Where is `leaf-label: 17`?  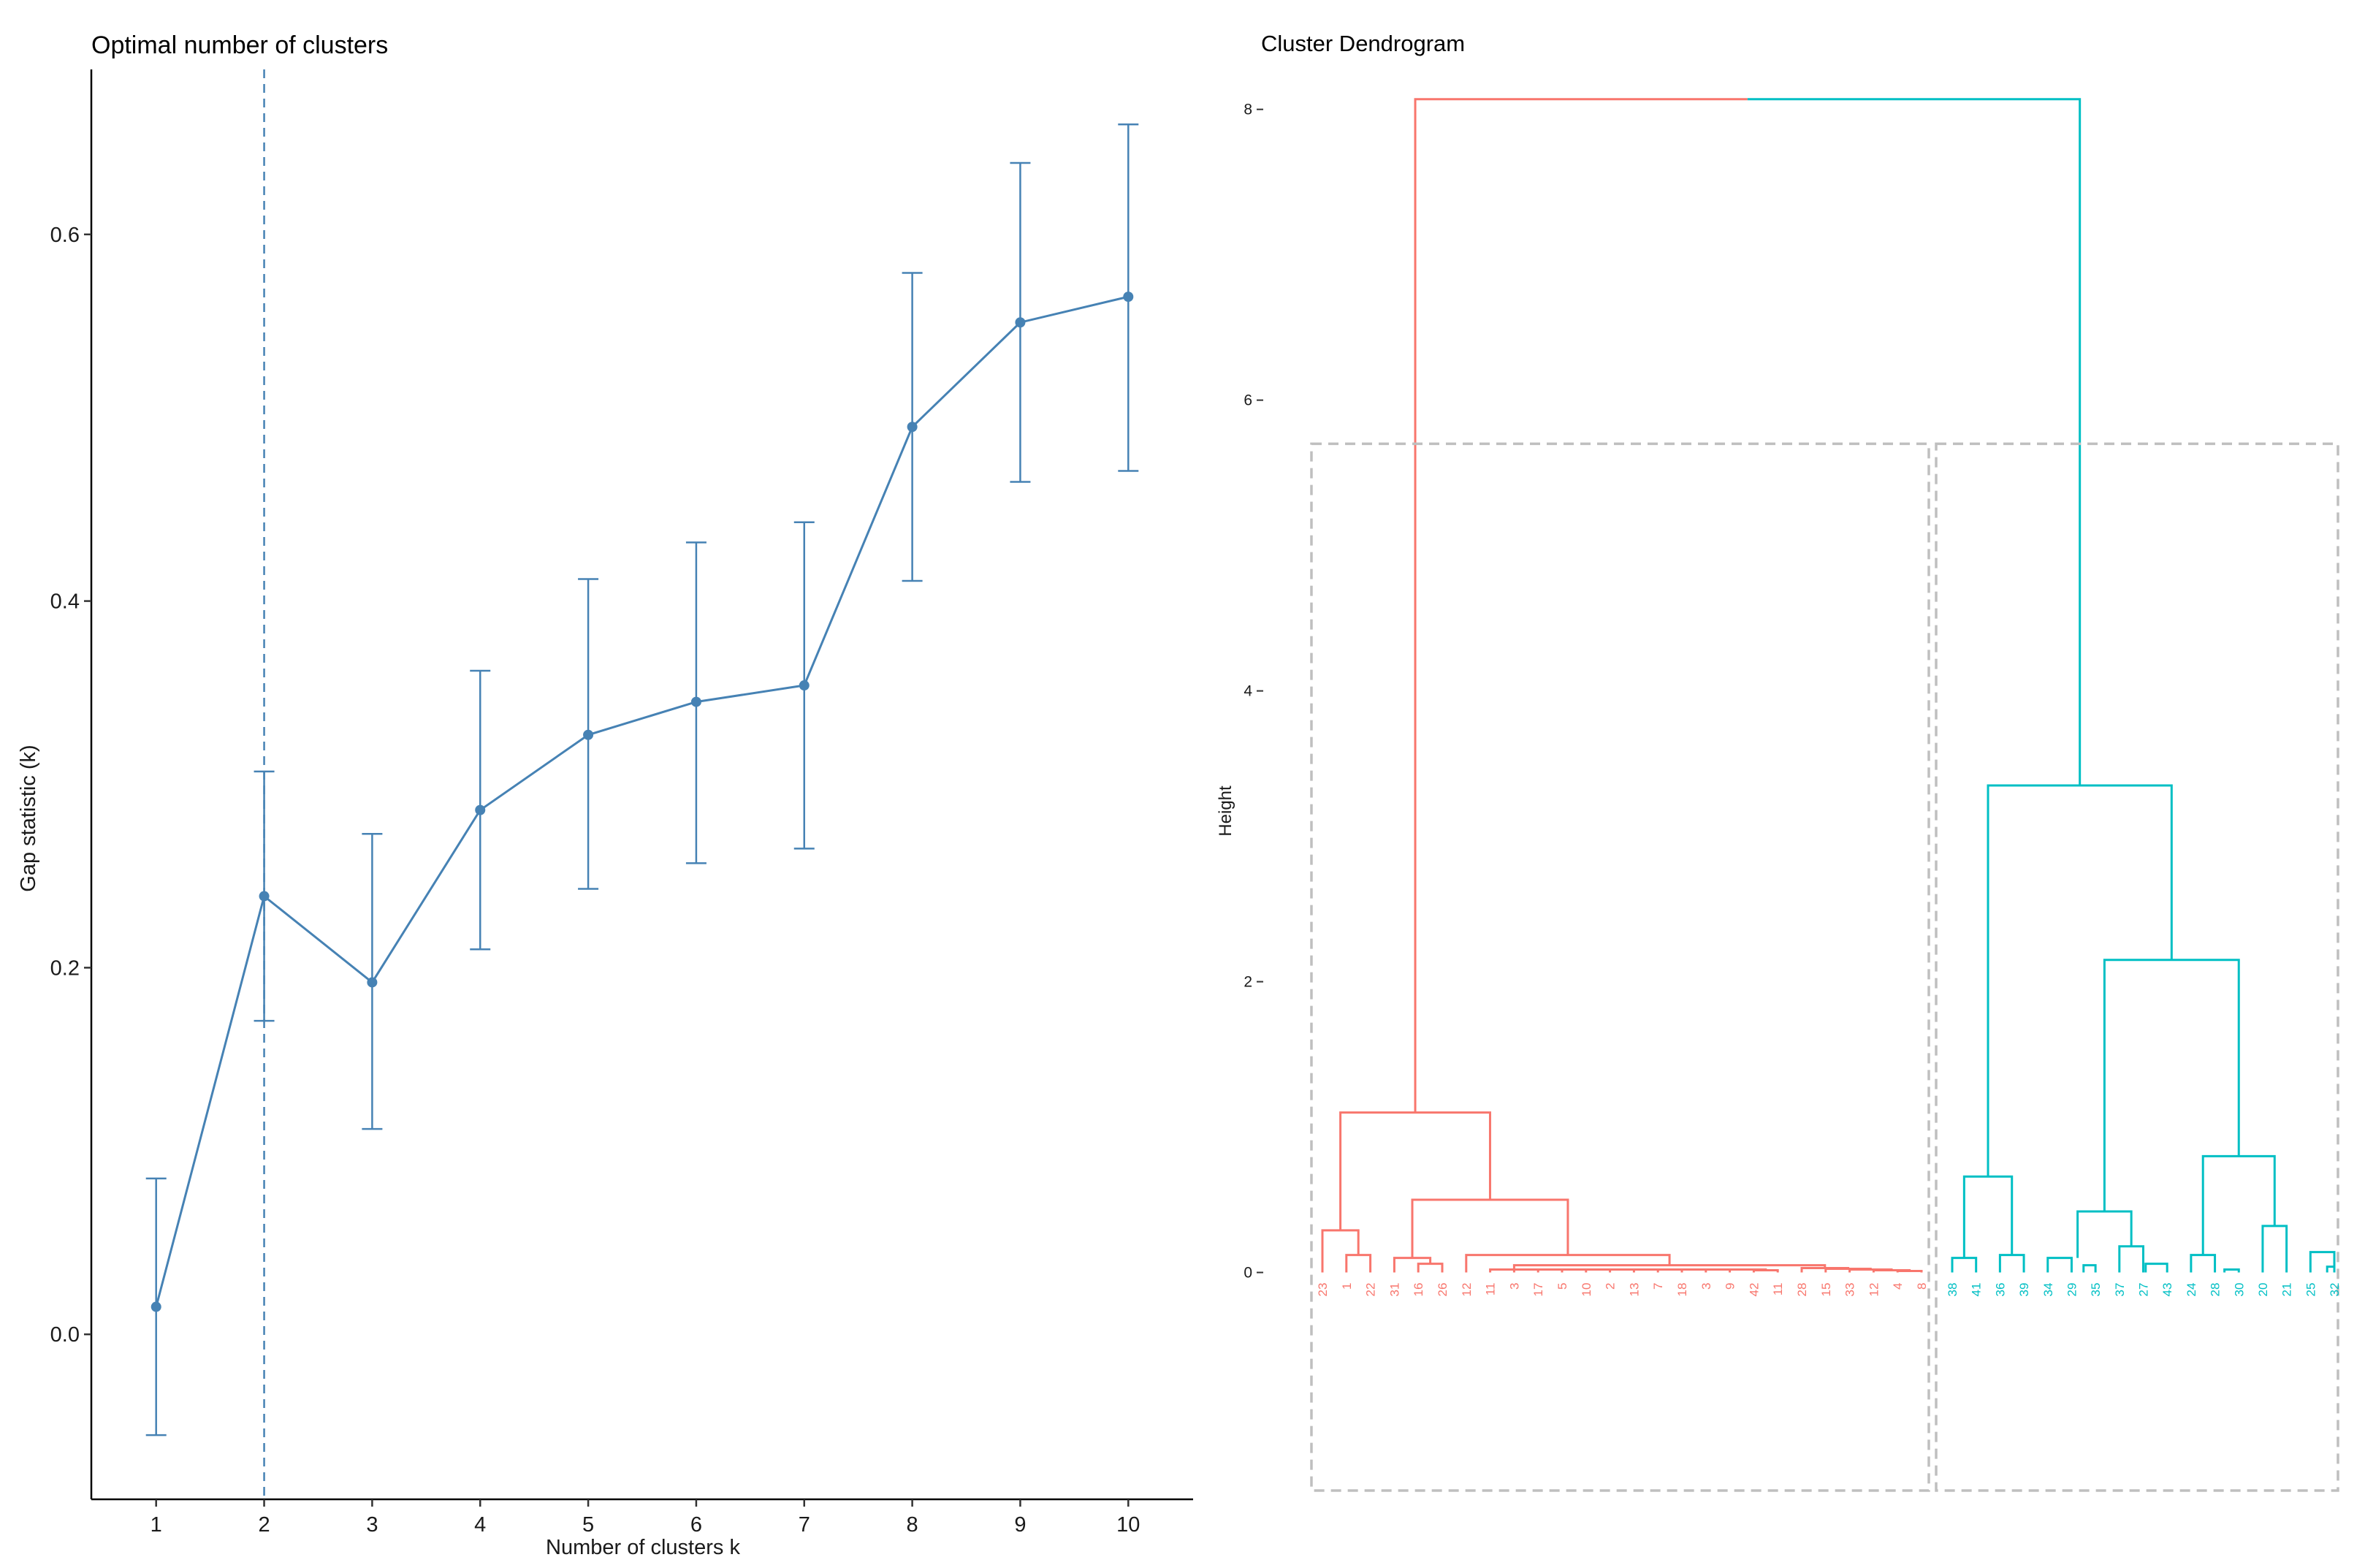
leaf-label: 17 is located at coordinates (1538, 1290).